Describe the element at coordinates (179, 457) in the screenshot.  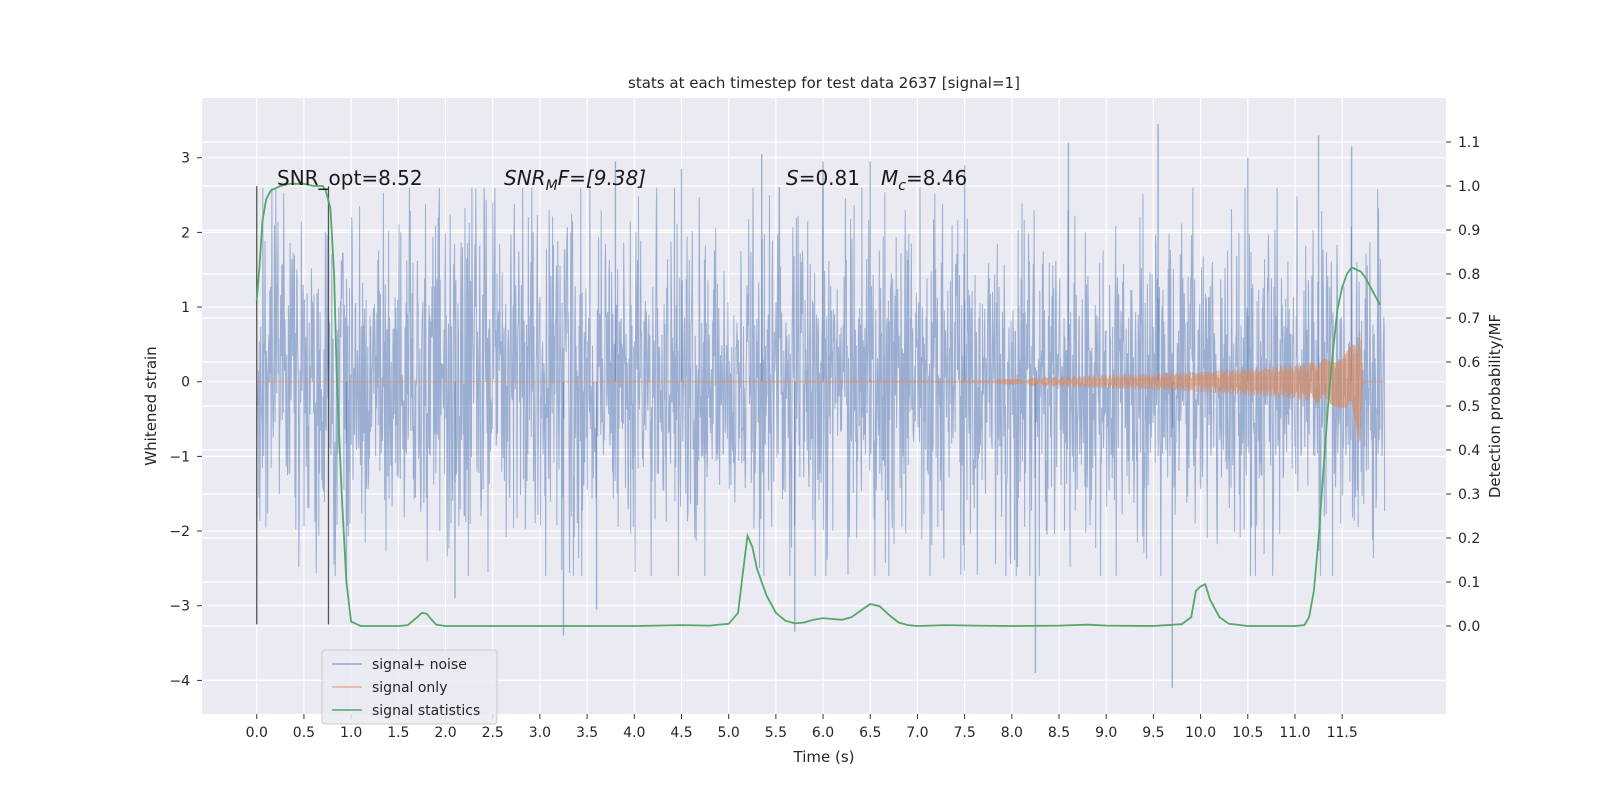
I see `y-tick-label: −1` at that location.